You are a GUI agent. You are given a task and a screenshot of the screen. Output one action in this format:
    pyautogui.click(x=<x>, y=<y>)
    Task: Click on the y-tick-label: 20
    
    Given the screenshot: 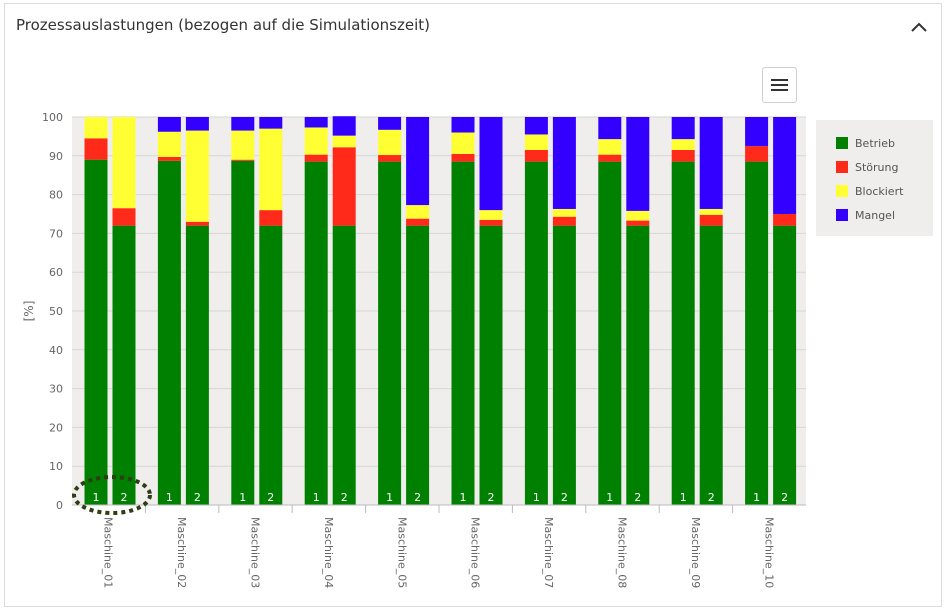 What is the action you would take?
    pyautogui.click(x=56, y=427)
    